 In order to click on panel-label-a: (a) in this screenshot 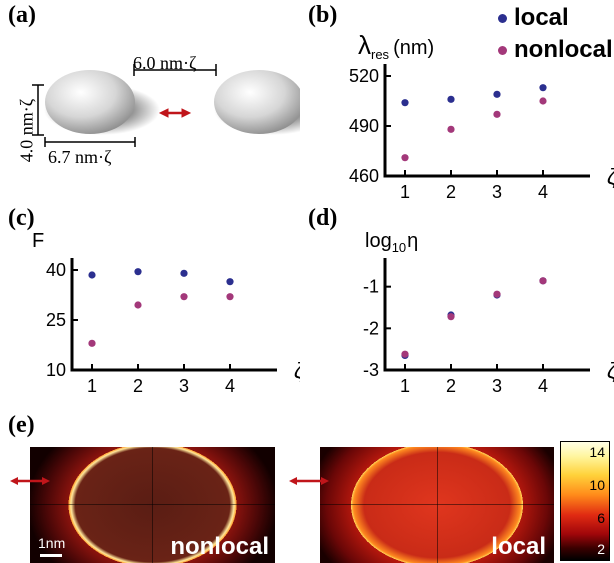, I will do `click(22, 15)`.